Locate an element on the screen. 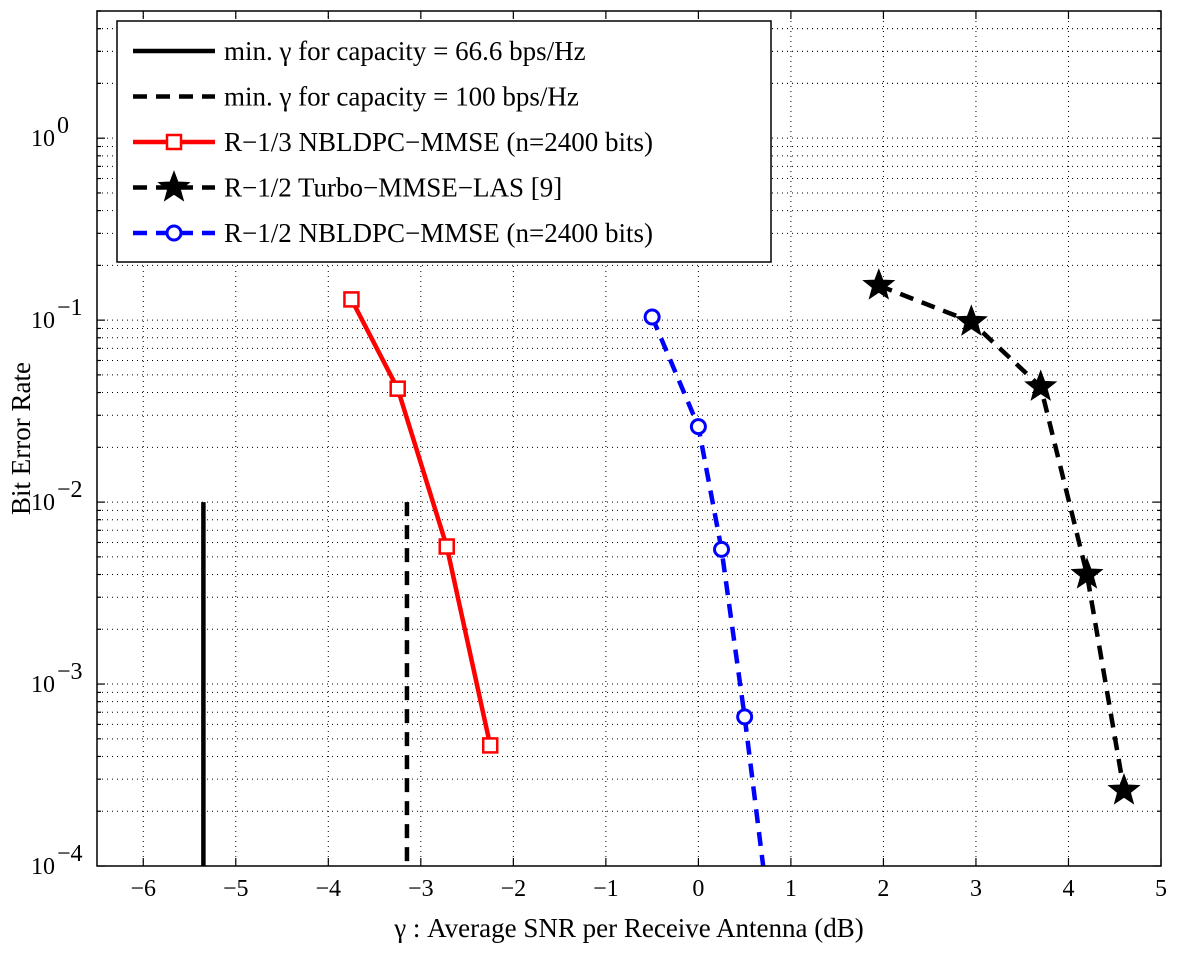  x-tick-label: 1 is located at coordinates (791, 889).